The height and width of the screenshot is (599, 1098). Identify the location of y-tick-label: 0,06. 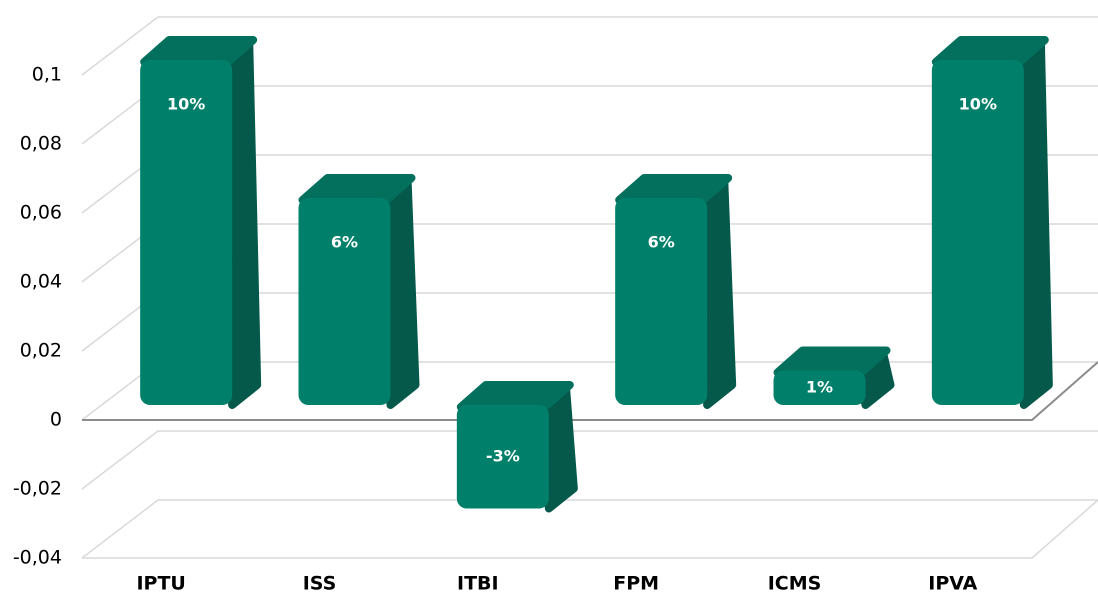
(41, 213).